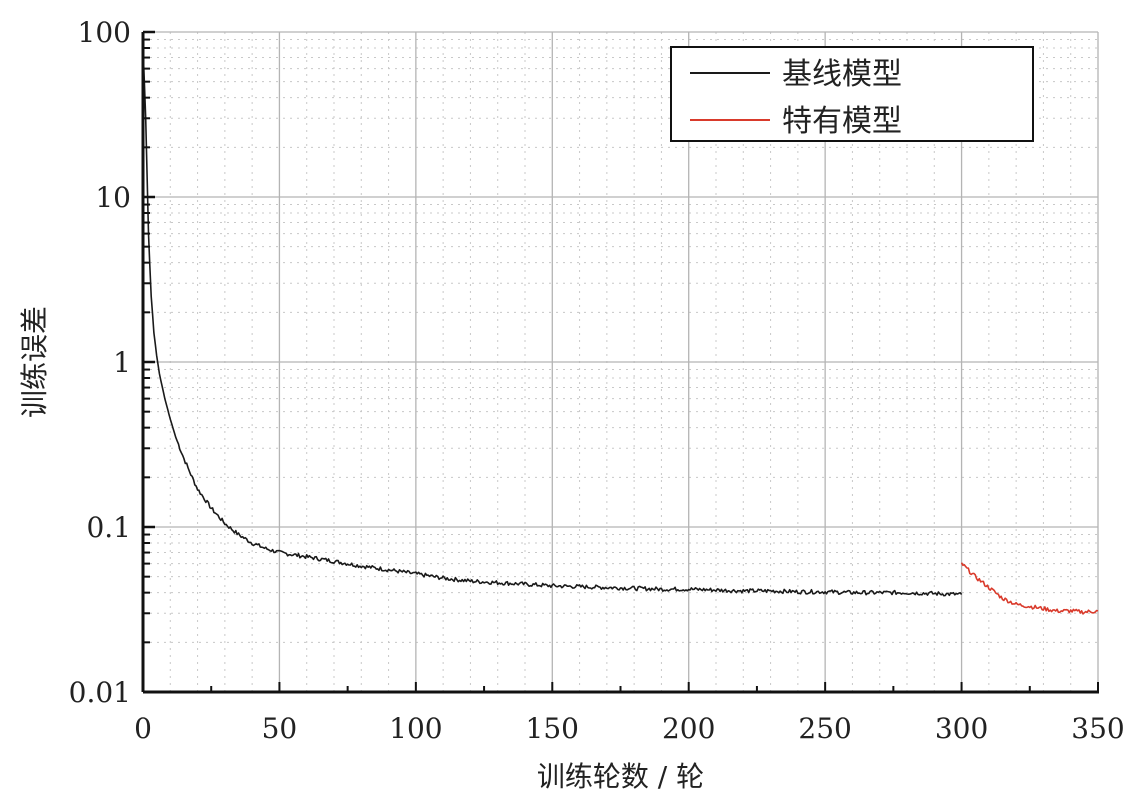  Describe the element at coordinates (824, 728) in the screenshot. I see `x-tick-label: 250` at that location.